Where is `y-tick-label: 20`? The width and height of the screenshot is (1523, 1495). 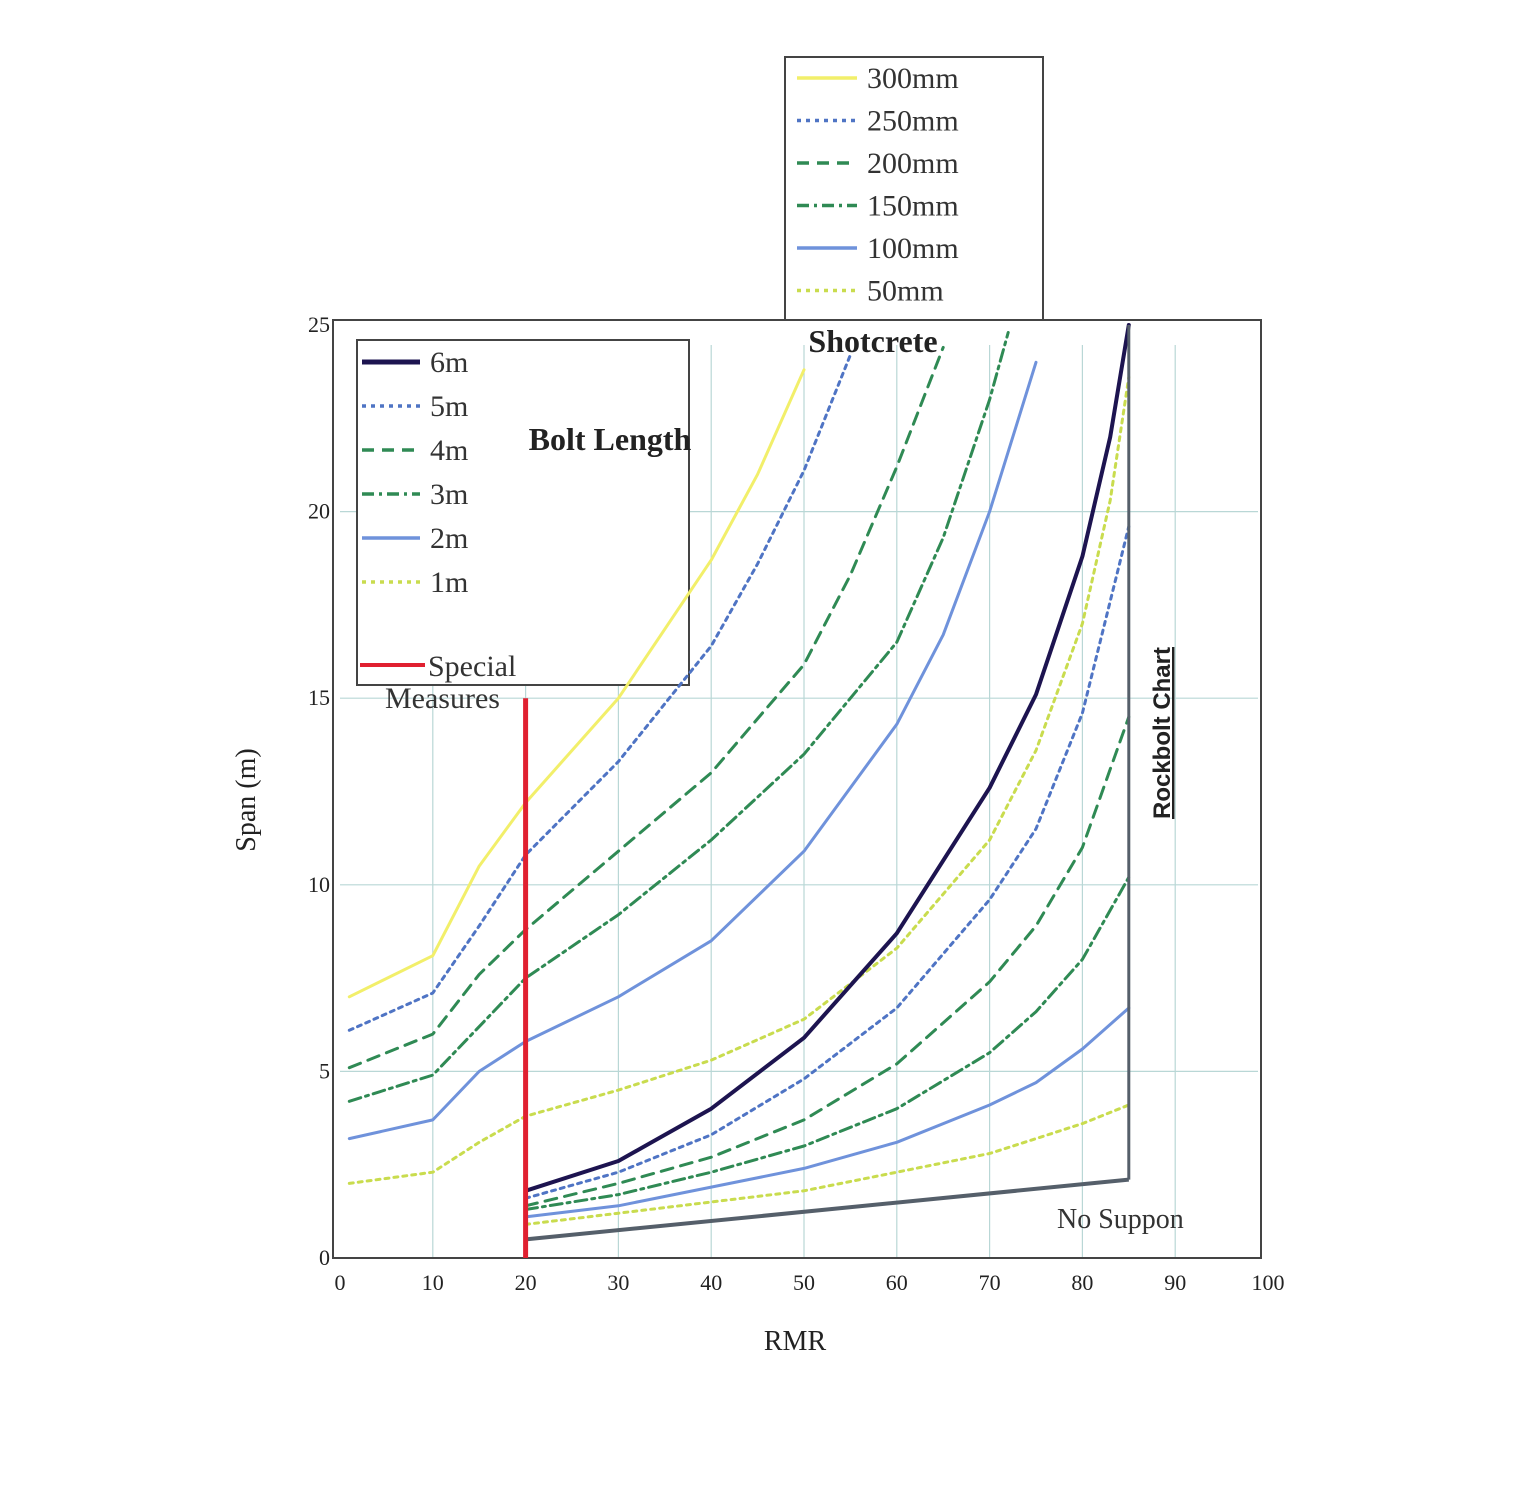
y-tick-label: 20 is located at coordinates (319, 511).